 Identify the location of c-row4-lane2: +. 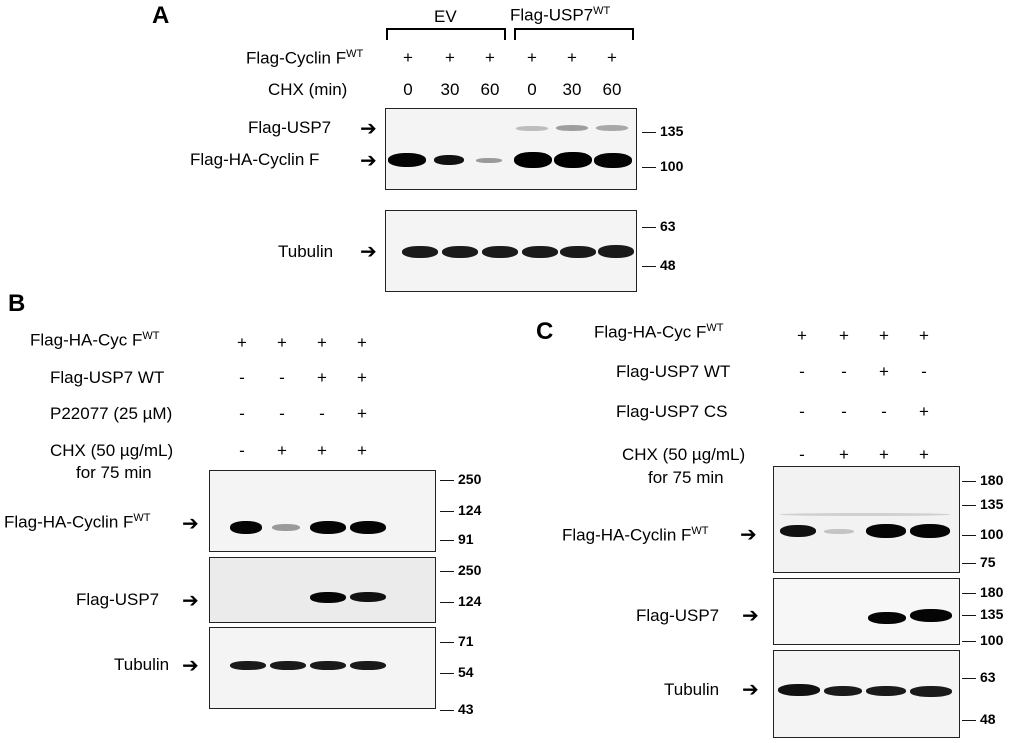
(844, 454).